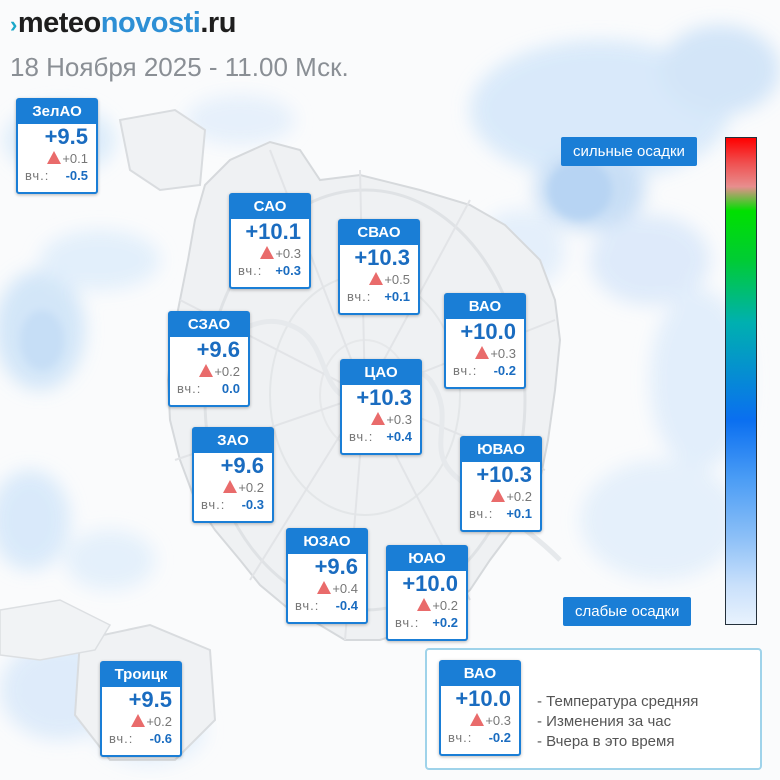  What do you see at coordinates (397, 279) in the screenshot?
I see `hourly-change-value: +0.5` at bounding box center [397, 279].